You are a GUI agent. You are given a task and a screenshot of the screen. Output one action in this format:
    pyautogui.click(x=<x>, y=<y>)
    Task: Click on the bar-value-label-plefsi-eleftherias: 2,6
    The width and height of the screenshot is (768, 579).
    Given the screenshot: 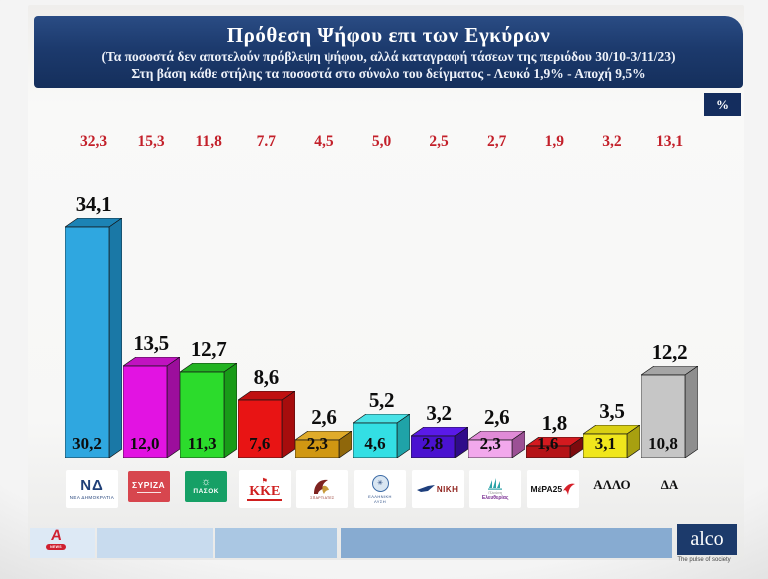 What is the action you would take?
    pyautogui.click(x=497, y=417)
    